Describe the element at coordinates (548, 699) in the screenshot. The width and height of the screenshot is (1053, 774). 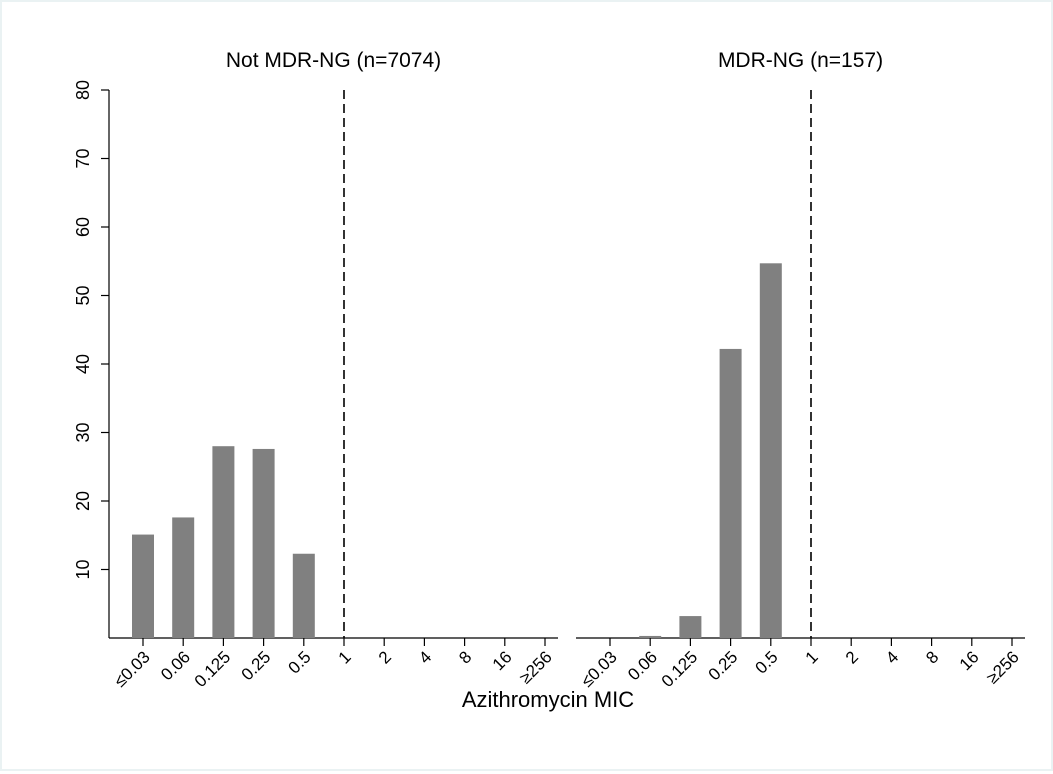
I see `x-axis-title: Azithromycin MIC` at that location.